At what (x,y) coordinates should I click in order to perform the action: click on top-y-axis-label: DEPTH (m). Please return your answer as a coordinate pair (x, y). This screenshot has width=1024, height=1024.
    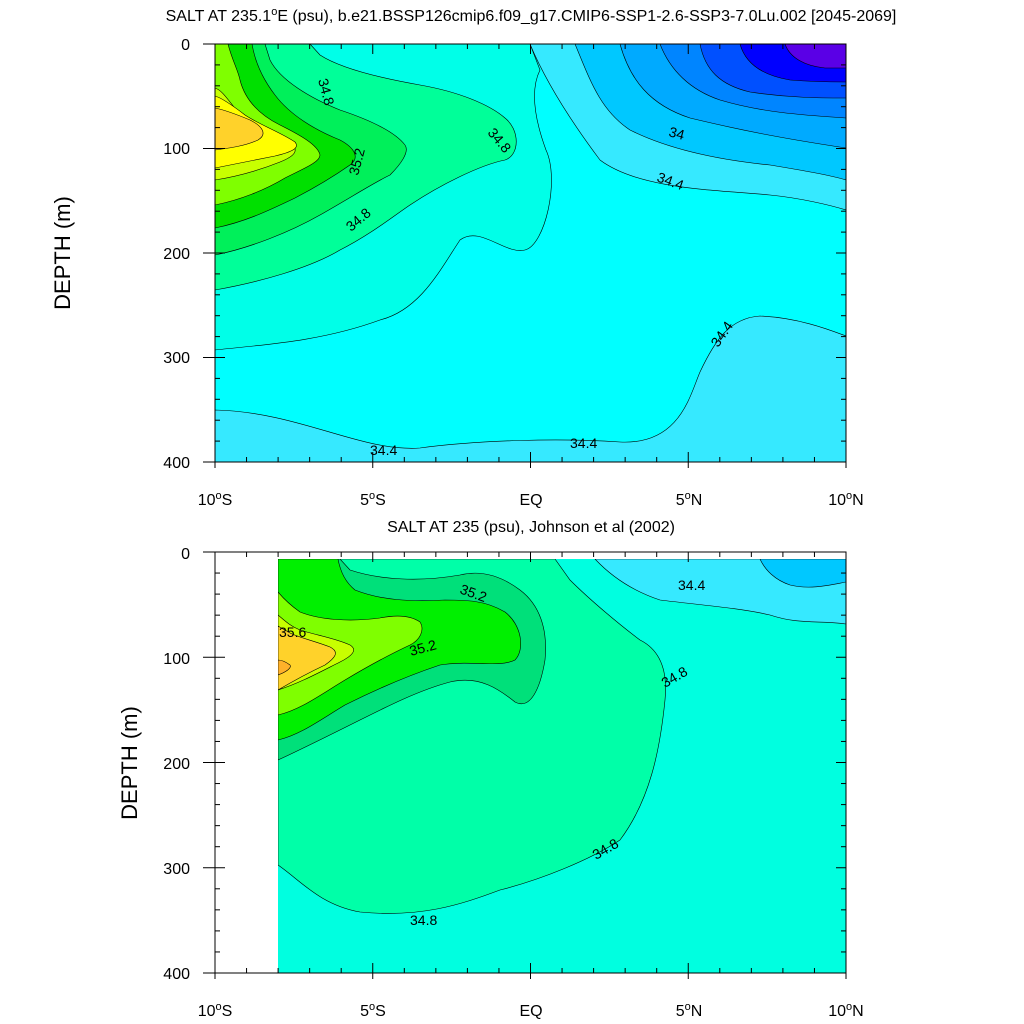
    Looking at the image, I should click on (62, 253).